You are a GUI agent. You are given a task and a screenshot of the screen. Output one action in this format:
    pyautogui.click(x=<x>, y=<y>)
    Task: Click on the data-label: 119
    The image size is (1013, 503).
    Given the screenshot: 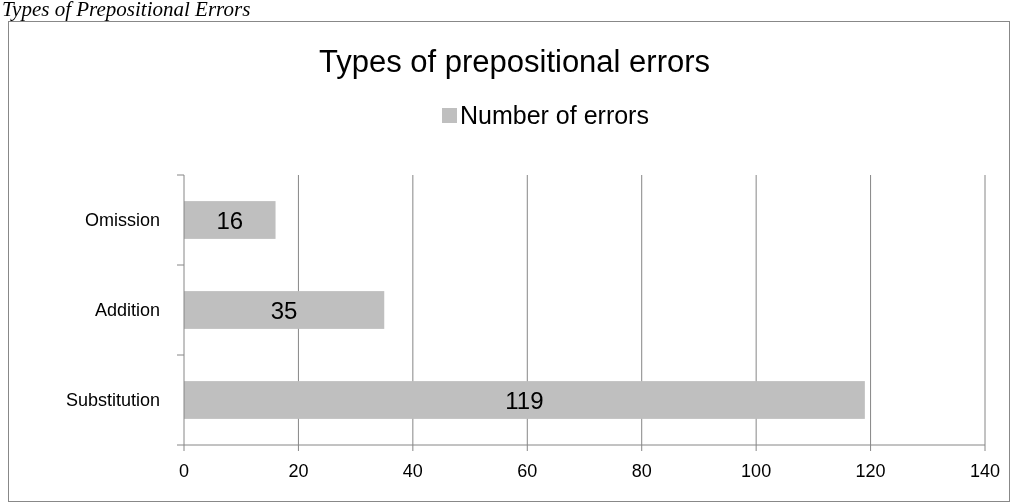 What is the action you would take?
    pyautogui.click(x=524, y=400)
    